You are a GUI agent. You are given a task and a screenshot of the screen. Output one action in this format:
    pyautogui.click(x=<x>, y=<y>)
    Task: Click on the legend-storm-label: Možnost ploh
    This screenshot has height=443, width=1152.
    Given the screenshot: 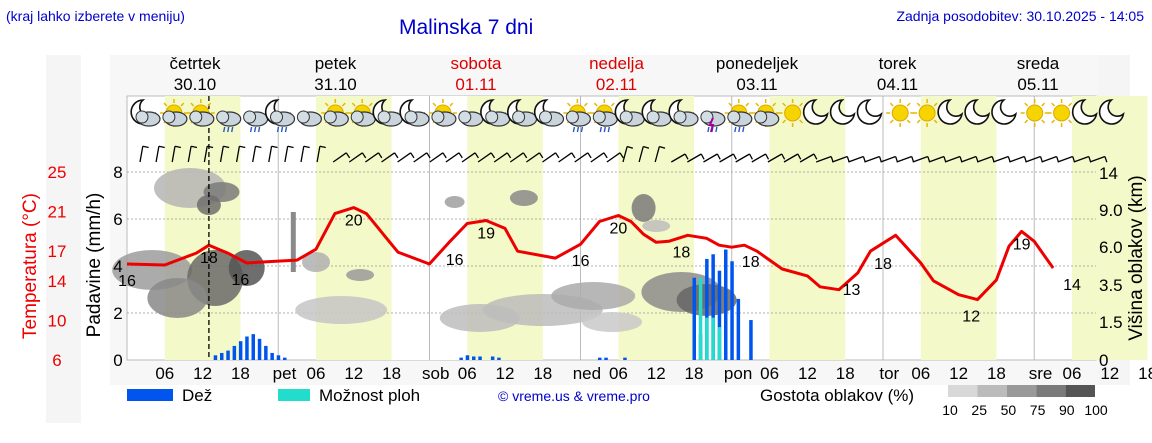 What is the action you would take?
    pyautogui.click(x=369, y=395)
    